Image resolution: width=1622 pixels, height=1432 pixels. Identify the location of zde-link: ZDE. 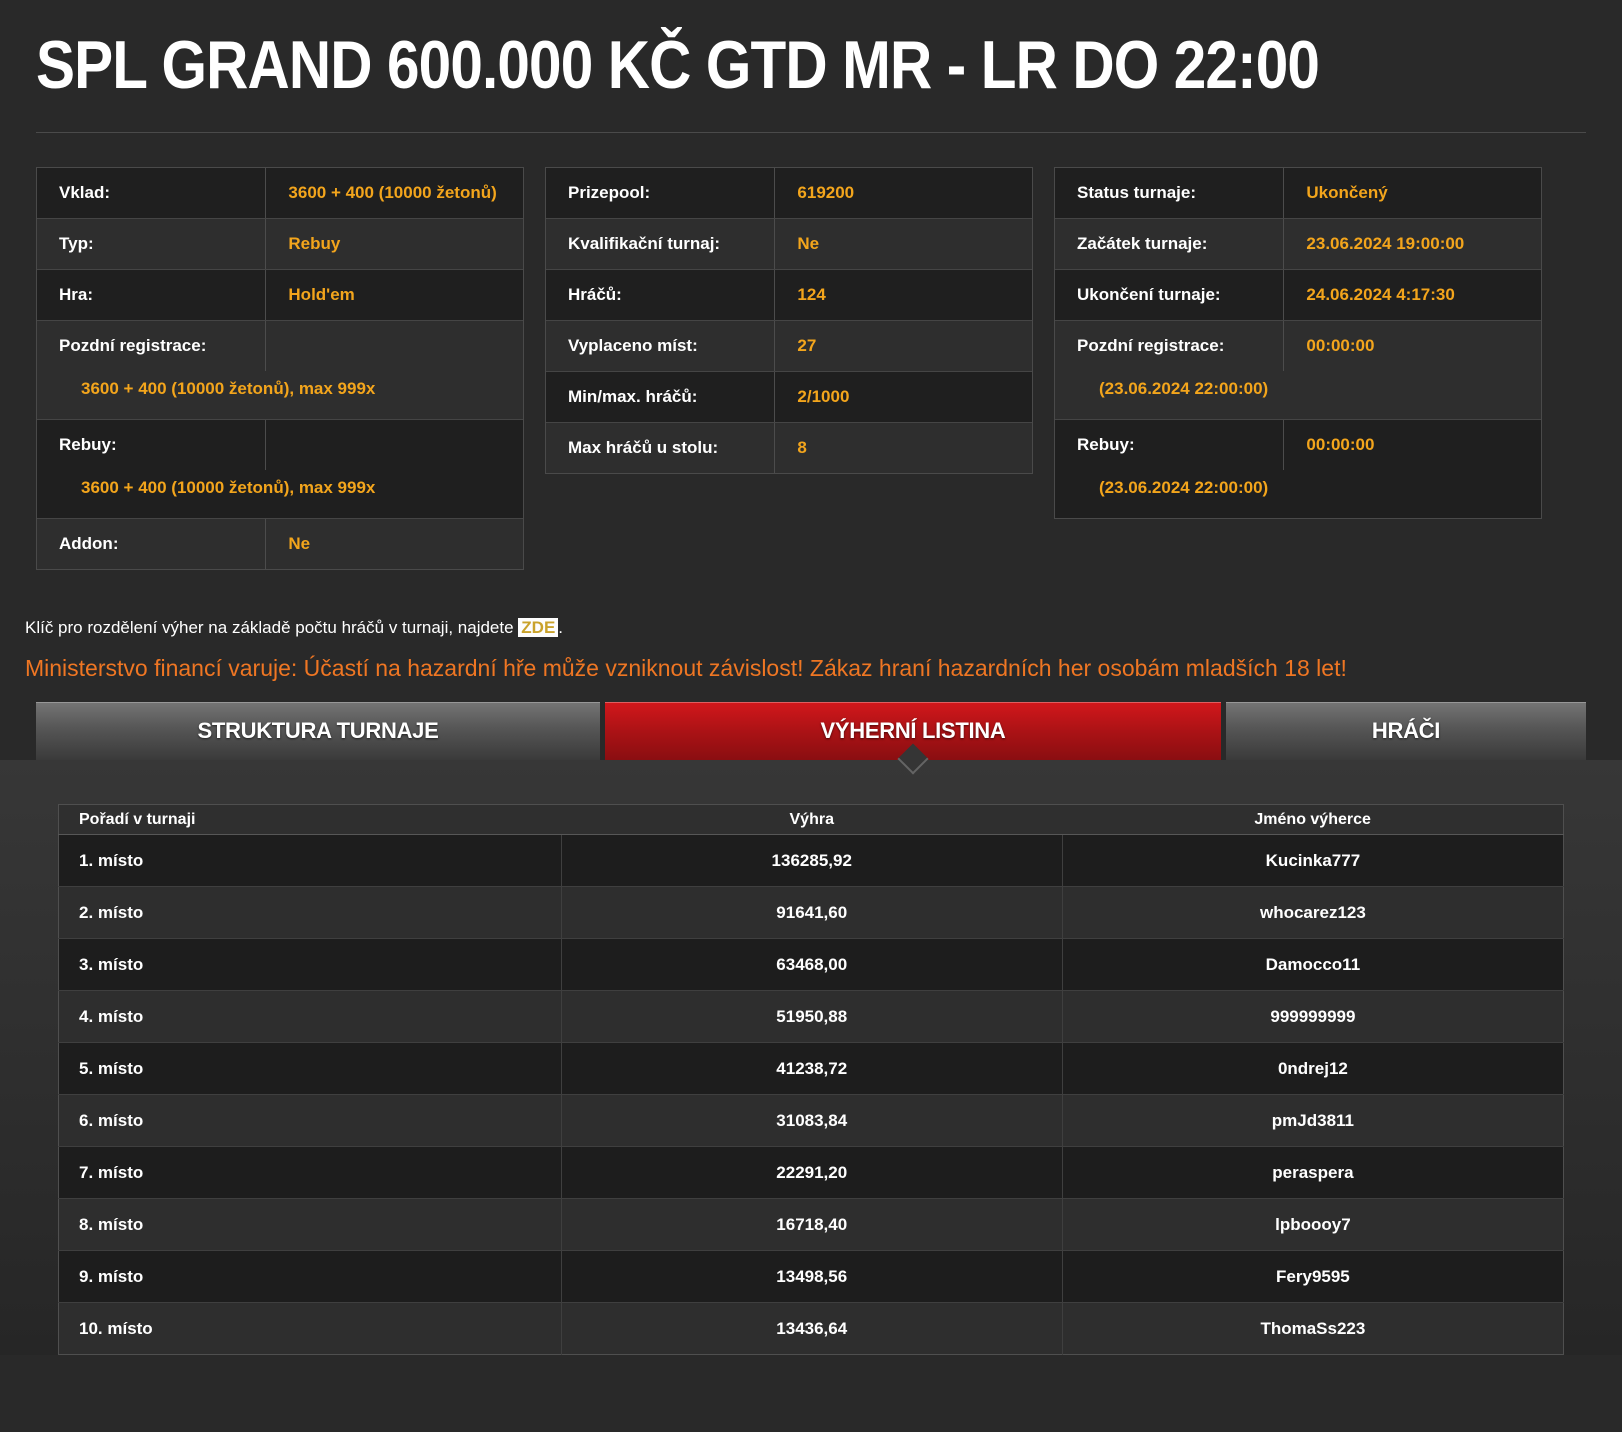
(538, 627).